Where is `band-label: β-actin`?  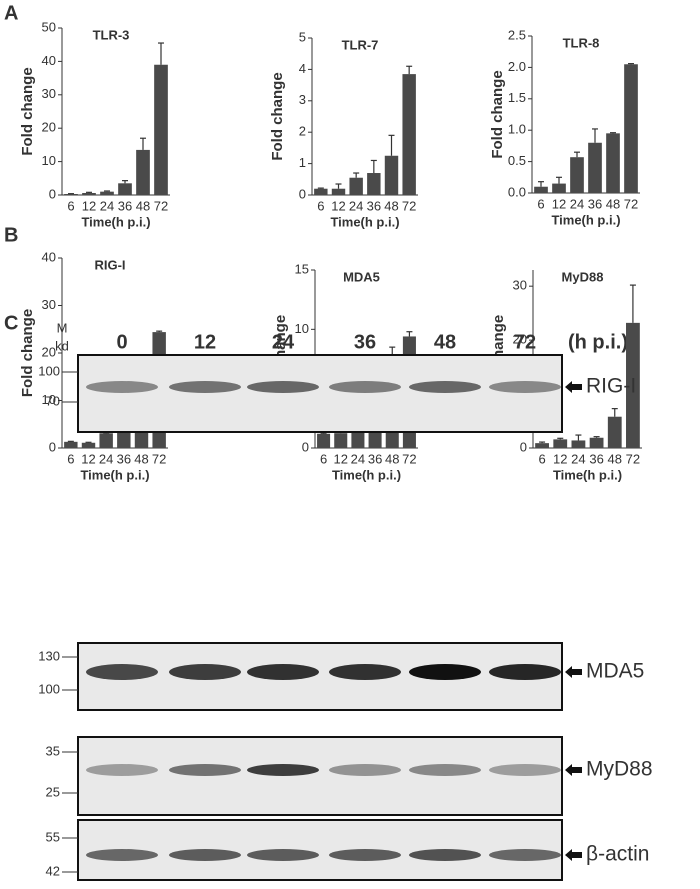 band-label: β-actin is located at coordinates (617, 854).